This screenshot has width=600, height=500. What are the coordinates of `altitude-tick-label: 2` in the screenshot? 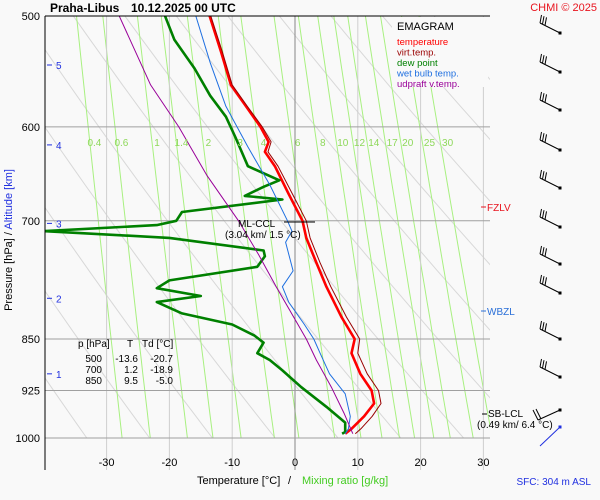 It's located at (59, 299).